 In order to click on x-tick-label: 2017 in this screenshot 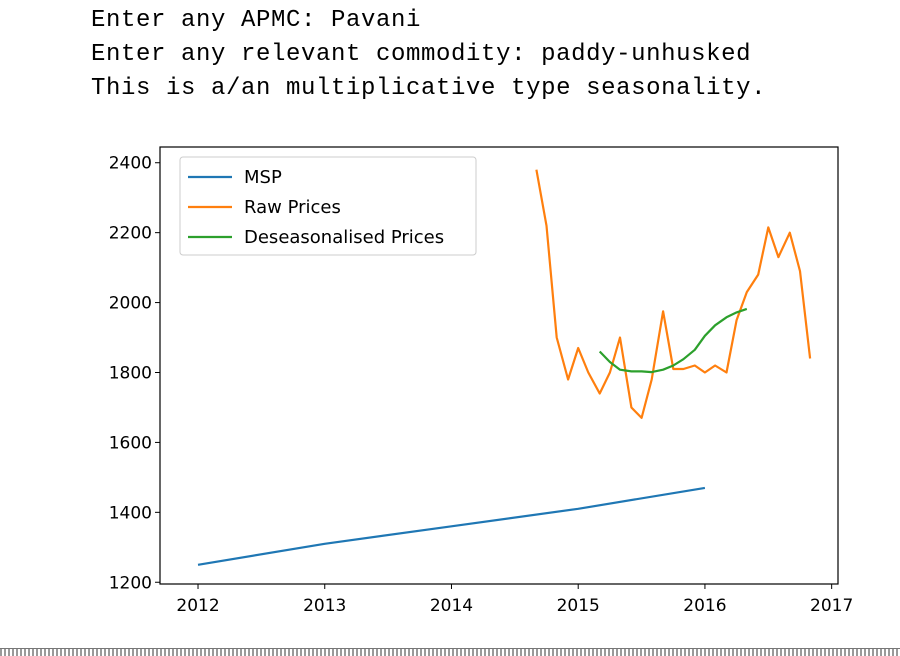, I will do `click(831, 606)`.